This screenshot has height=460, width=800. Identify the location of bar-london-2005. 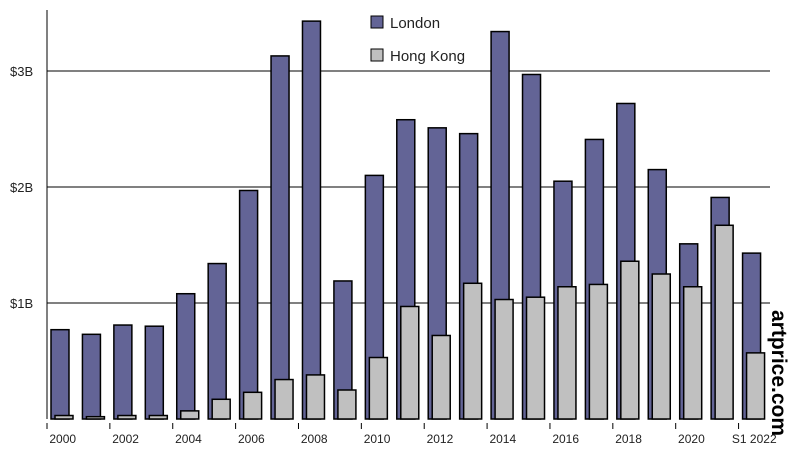
(217, 341).